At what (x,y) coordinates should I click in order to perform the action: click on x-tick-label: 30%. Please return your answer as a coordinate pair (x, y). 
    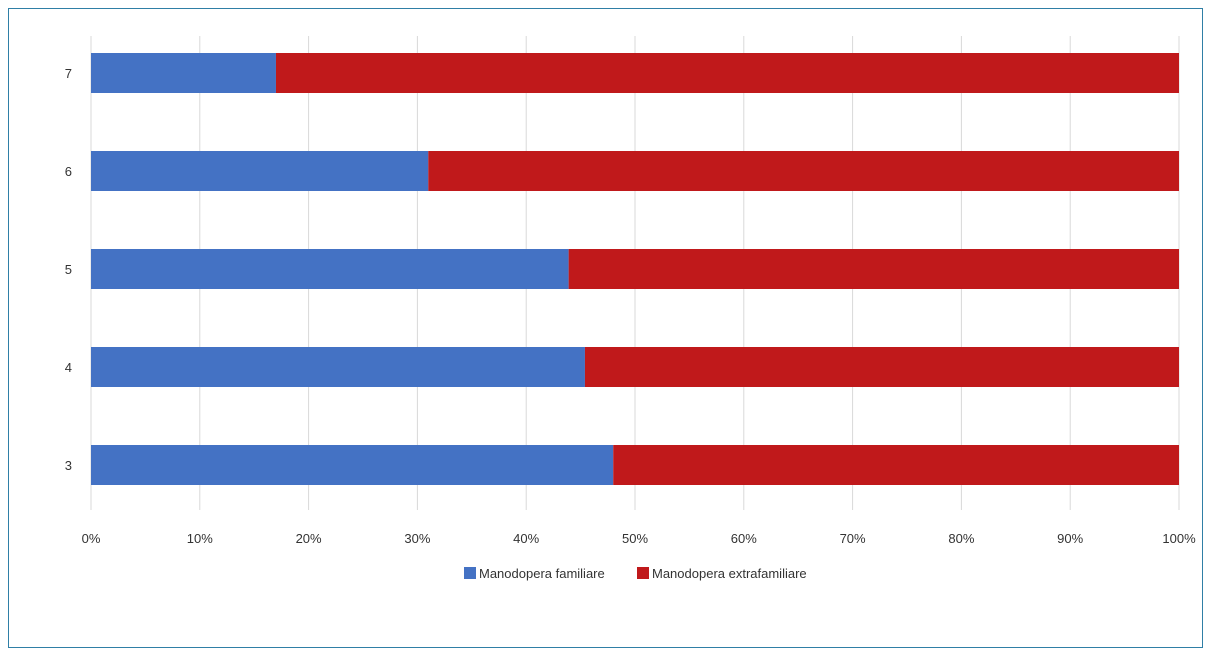
    Looking at the image, I should click on (417, 538).